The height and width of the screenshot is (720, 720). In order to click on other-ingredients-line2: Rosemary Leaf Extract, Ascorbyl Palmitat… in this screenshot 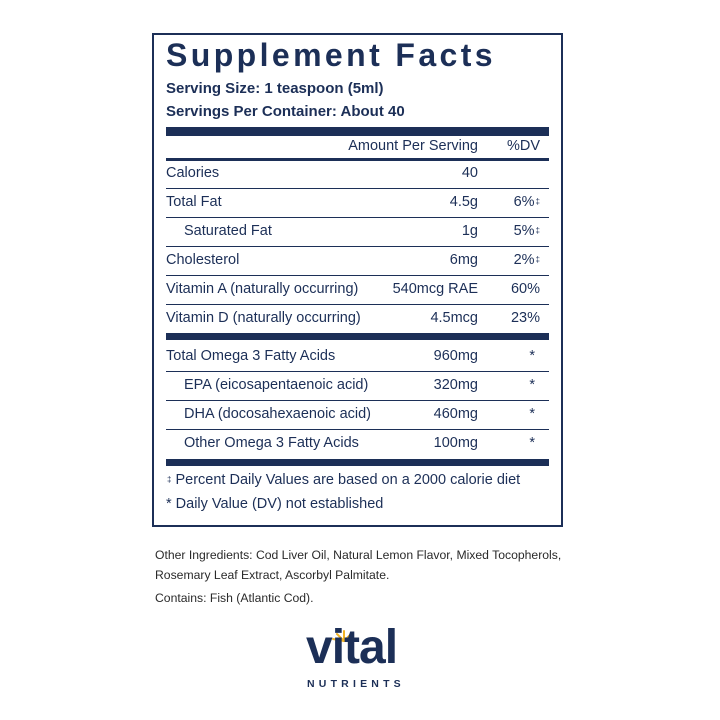, I will do `click(272, 575)`.